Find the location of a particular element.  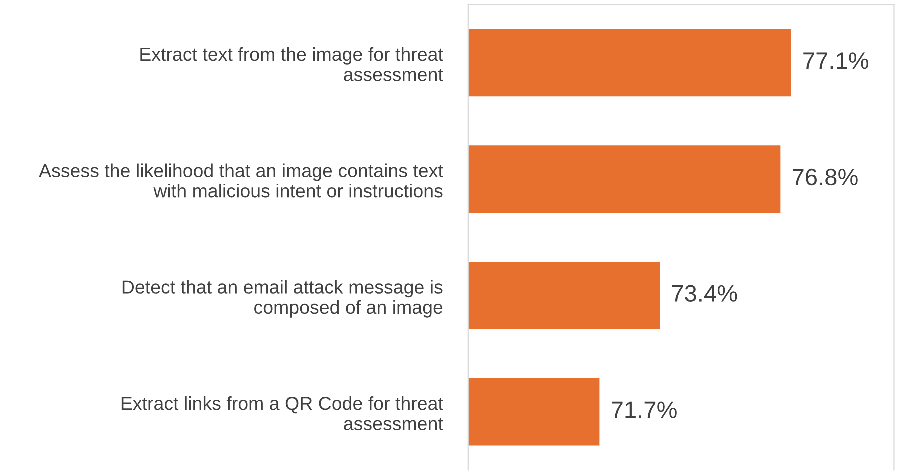

y-tick-label: Detect that an email attack message is composed of an image is located at coordinates (282, 299).